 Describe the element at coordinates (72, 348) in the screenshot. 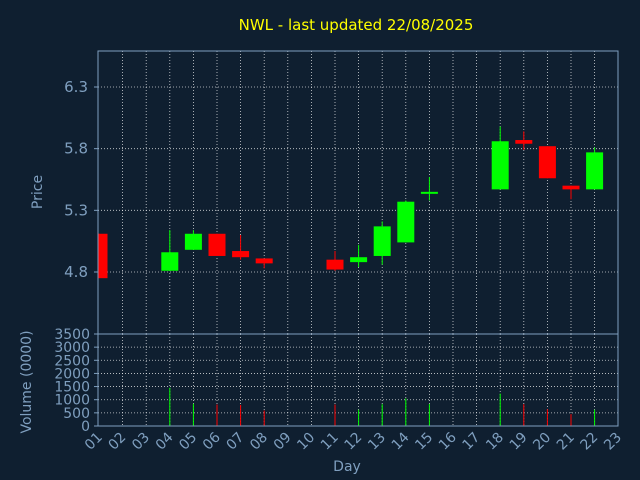

I see `volume-tick-label: 3000` at that location.